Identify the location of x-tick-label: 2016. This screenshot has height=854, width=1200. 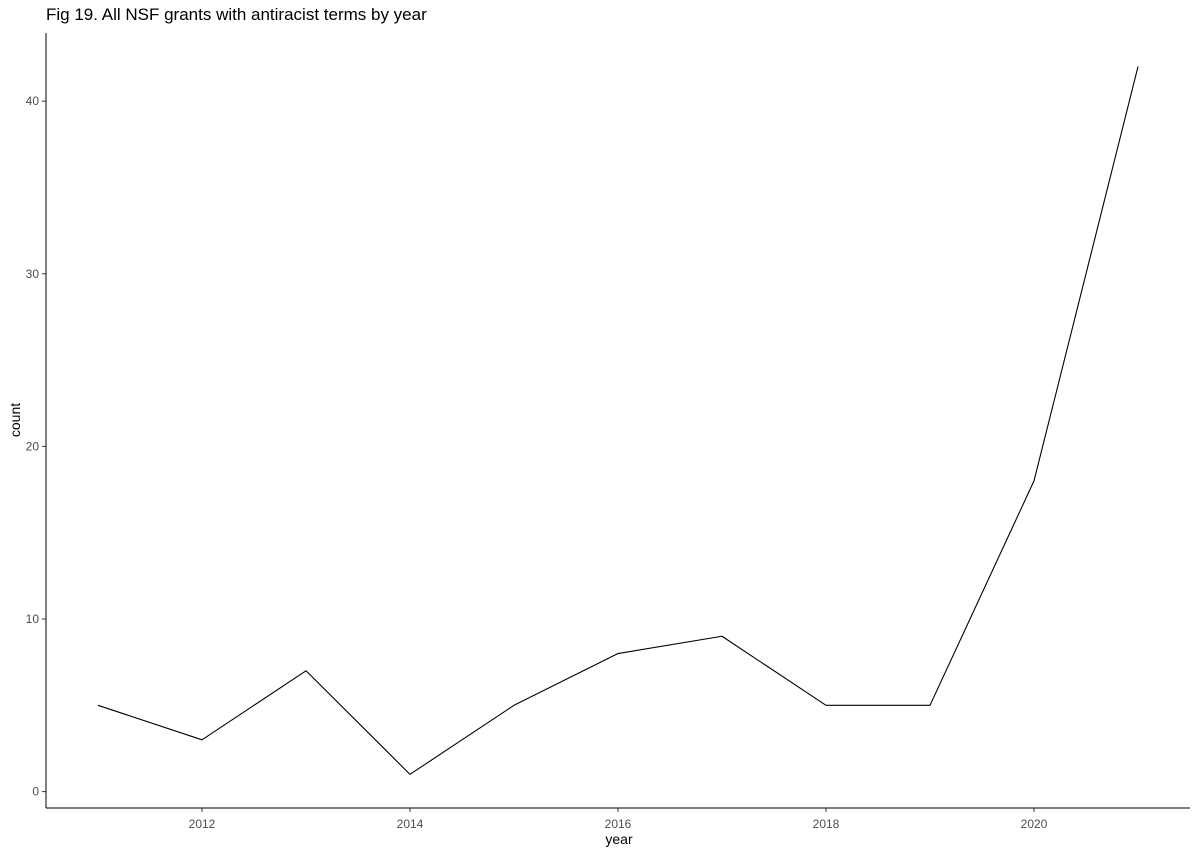
(618, 824).